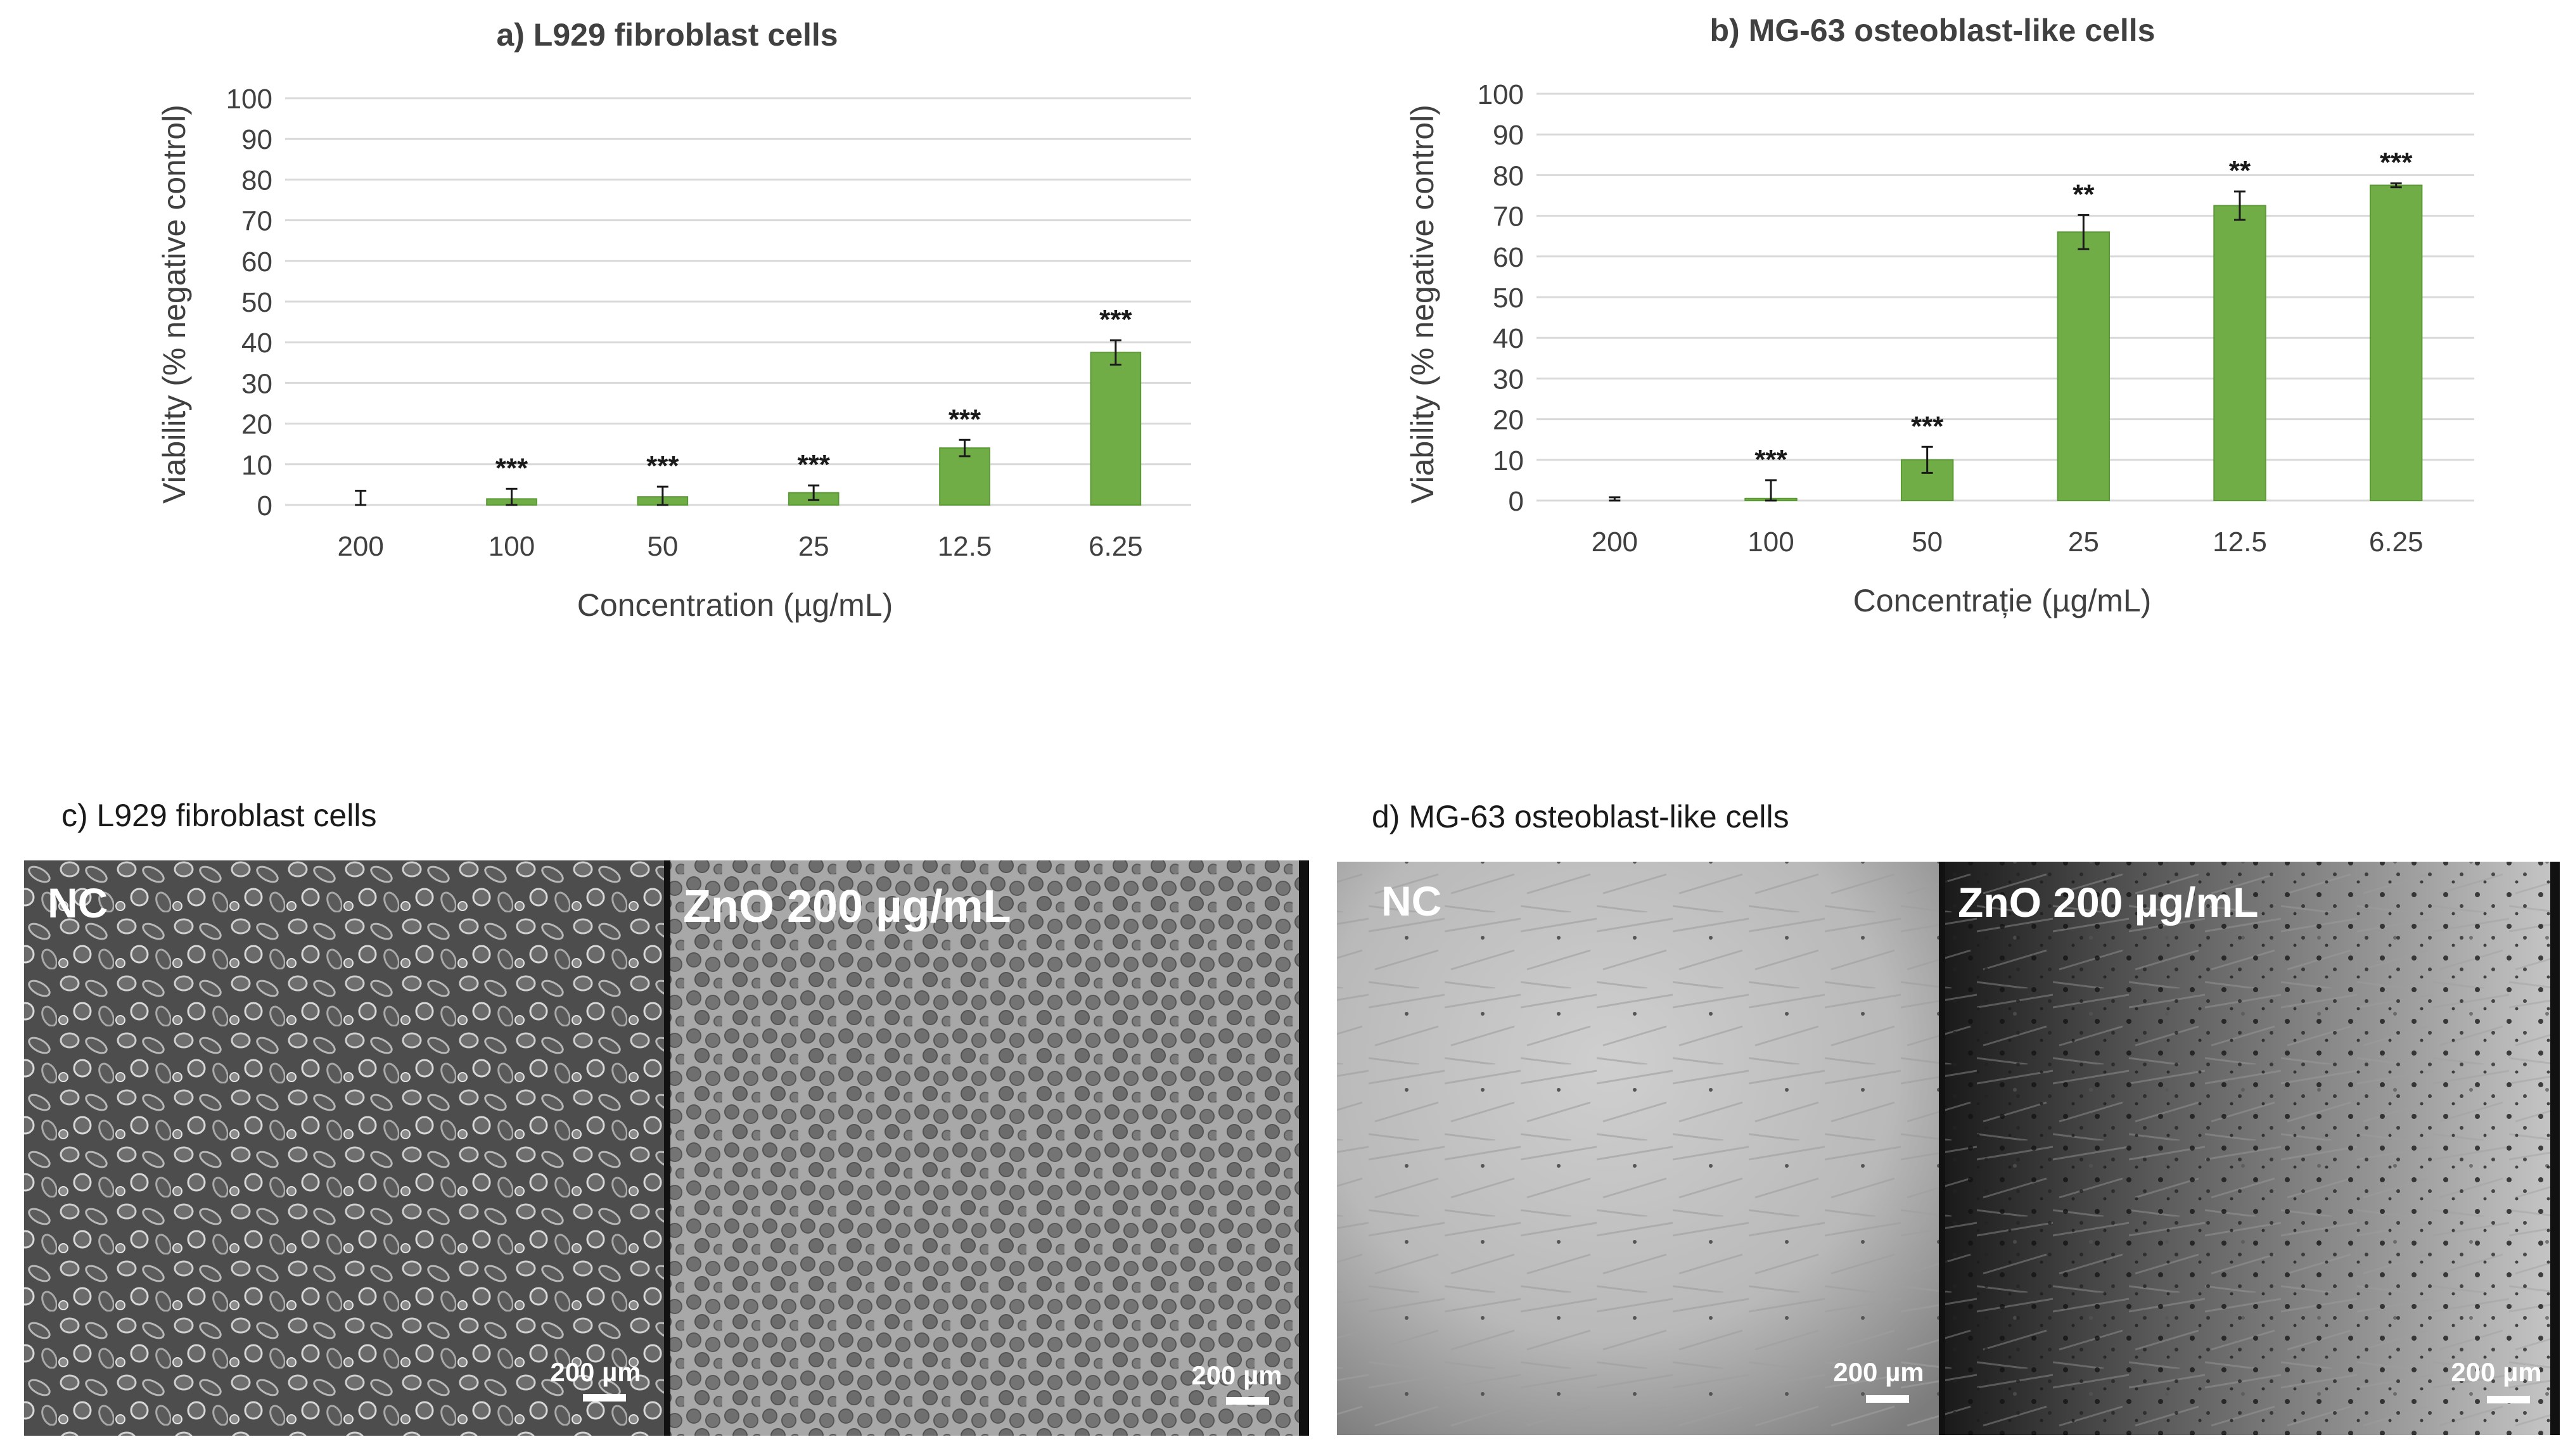  Describe the element at coordinates (2002, 600) in the screenshot. I see `x-axis-label: Concentrație (µg/mL)` at that location.